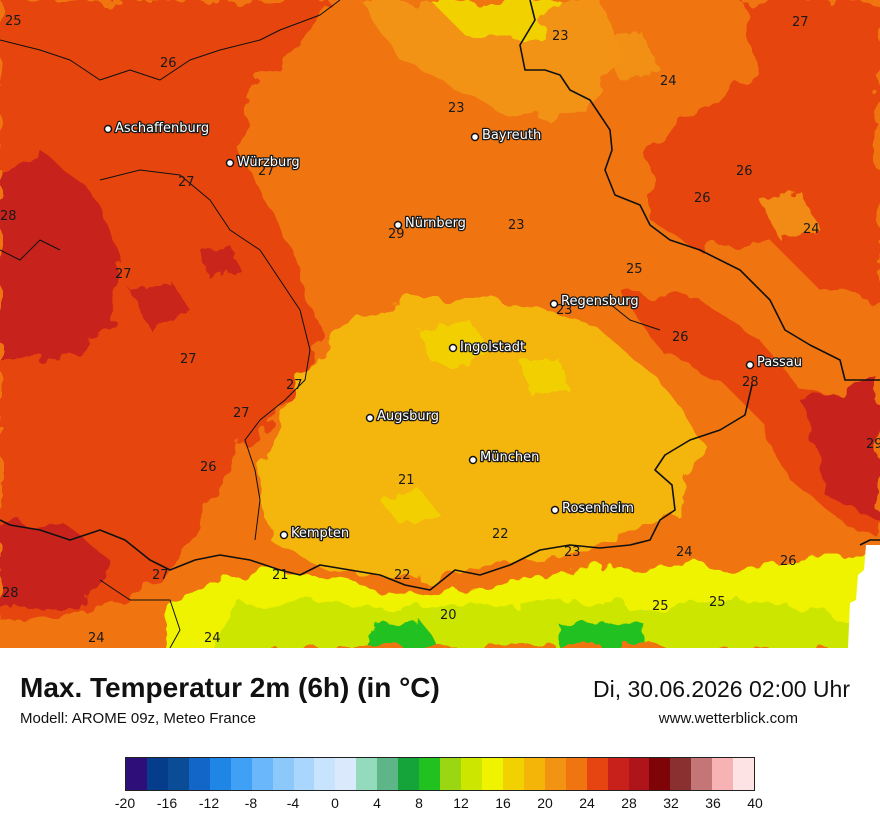  What do you see at coordinates (629, 803) in the screenshot?
I see `legend-tick-label: 28` at bounding box center [629, 803].